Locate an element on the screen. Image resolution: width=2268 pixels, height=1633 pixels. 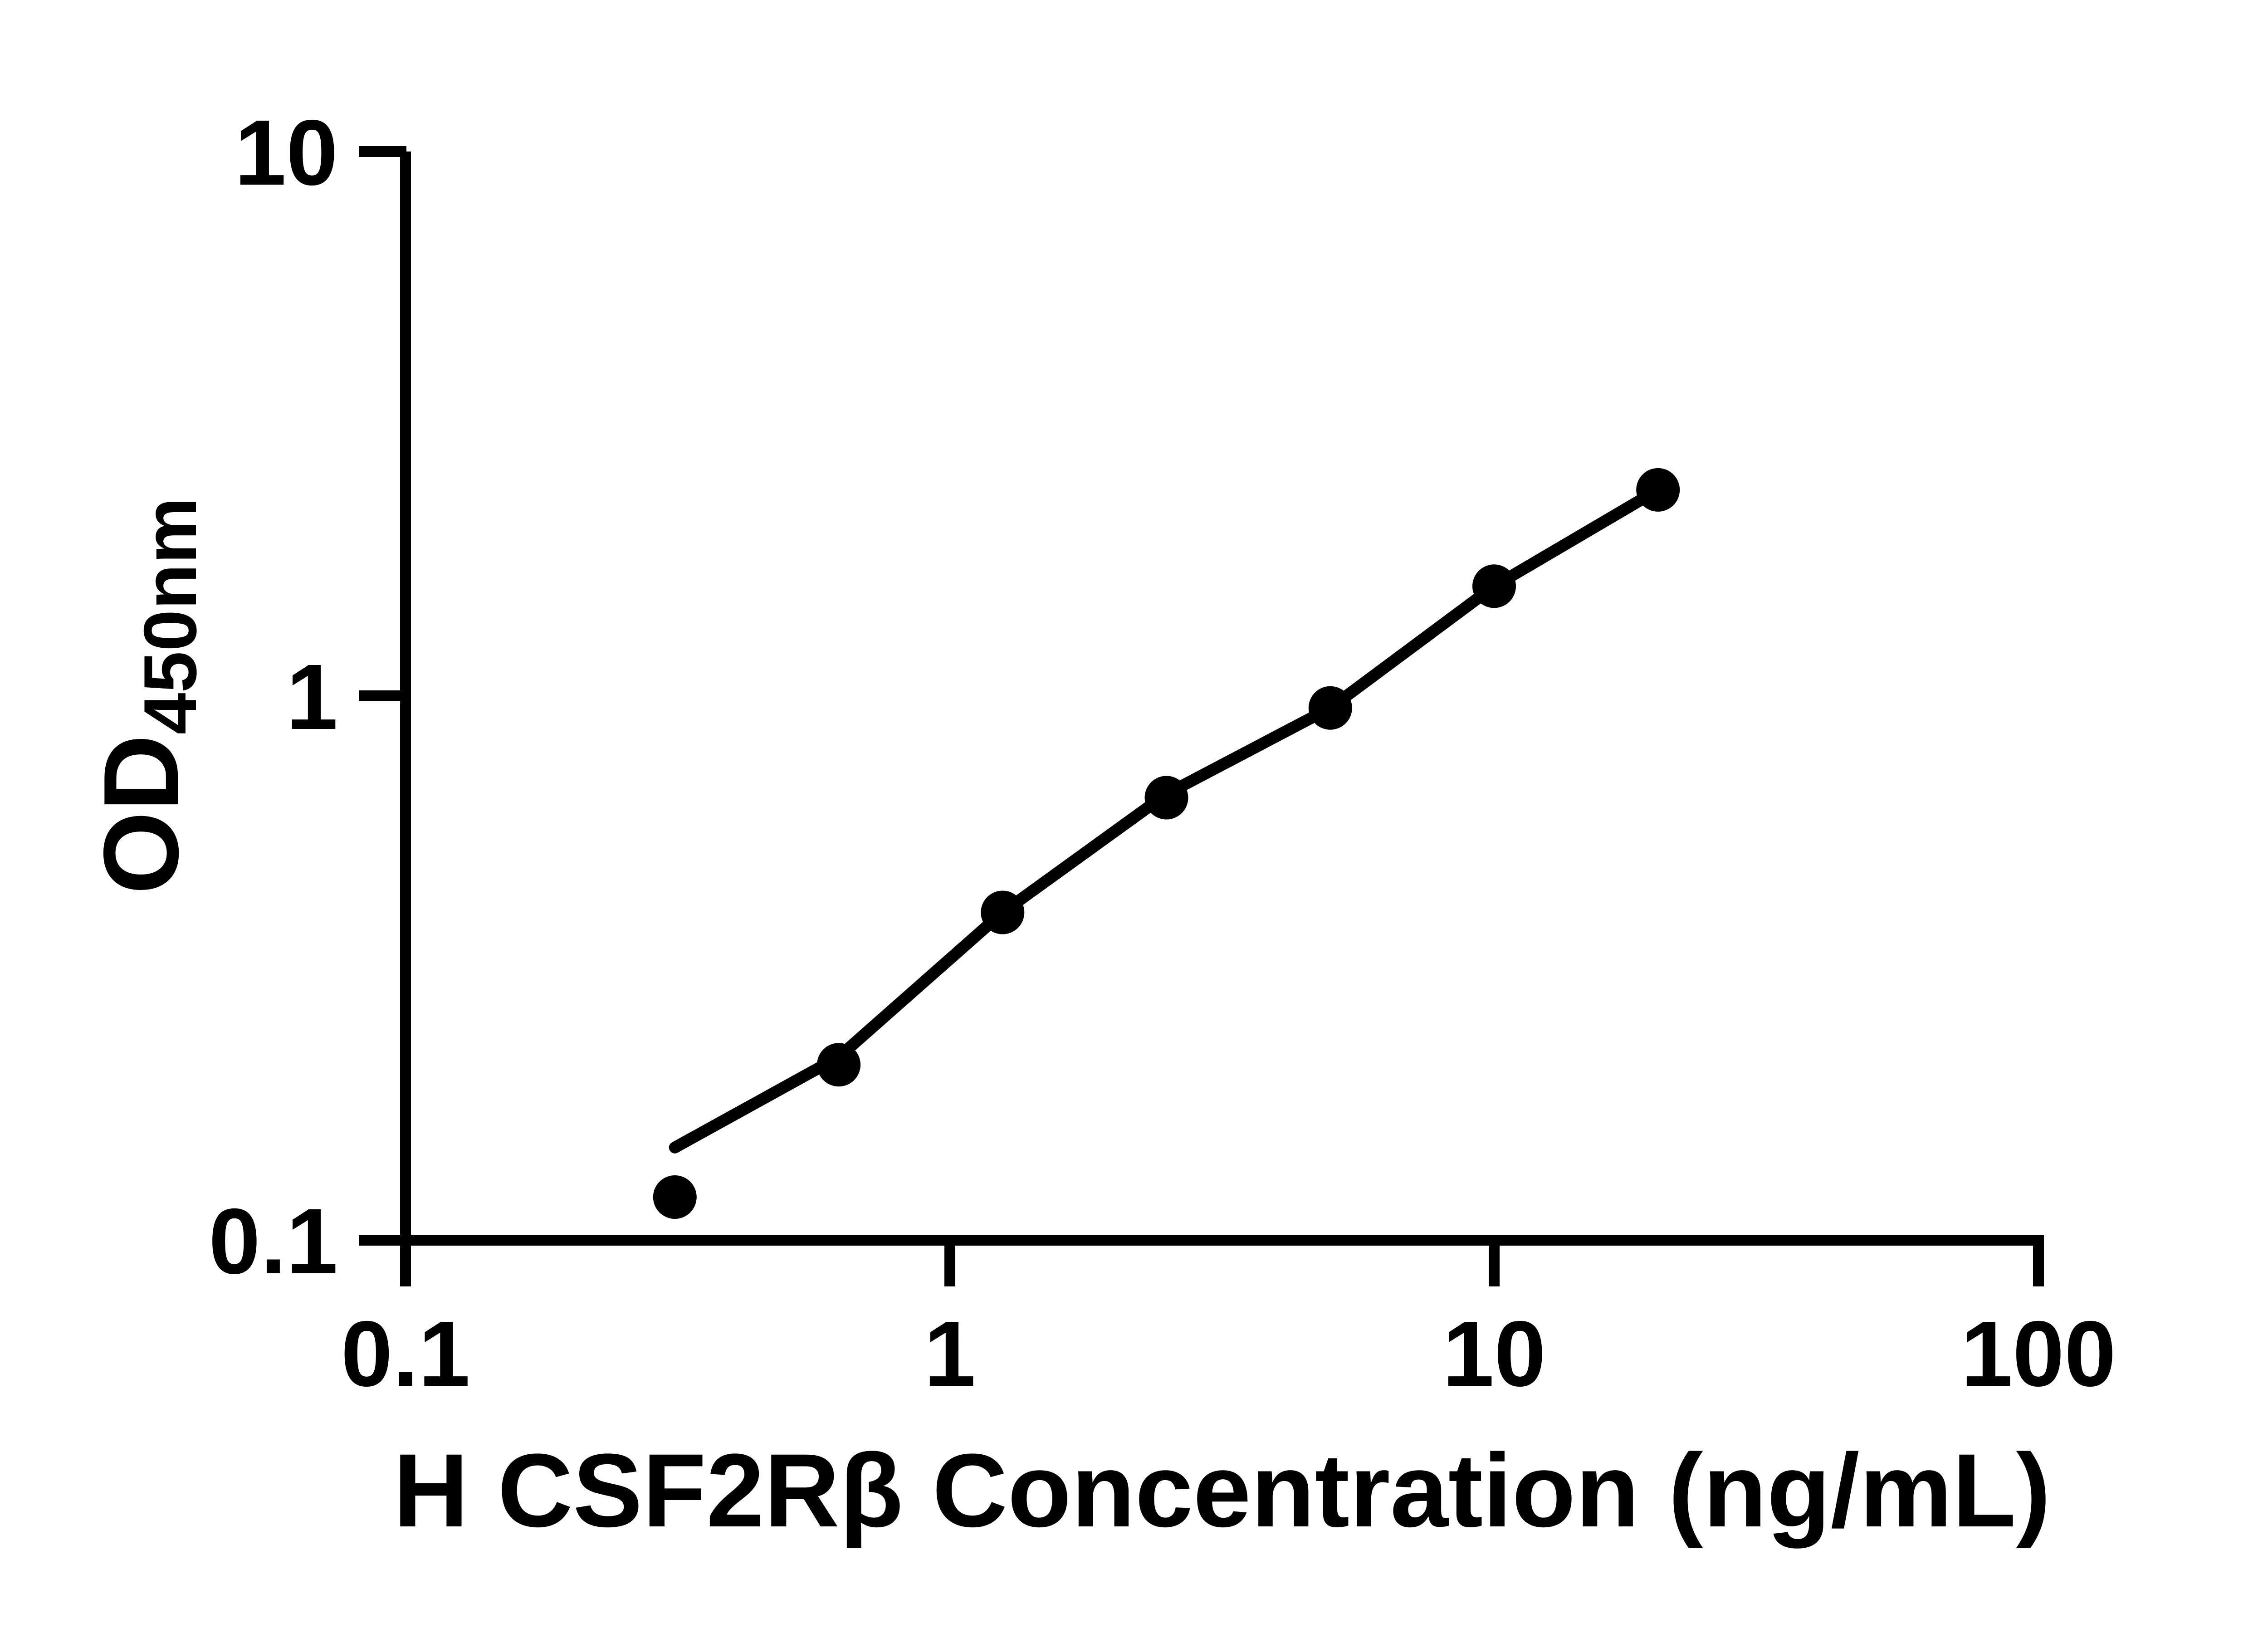
x-tick-label: 1 is located at coordinates (950, 1354).